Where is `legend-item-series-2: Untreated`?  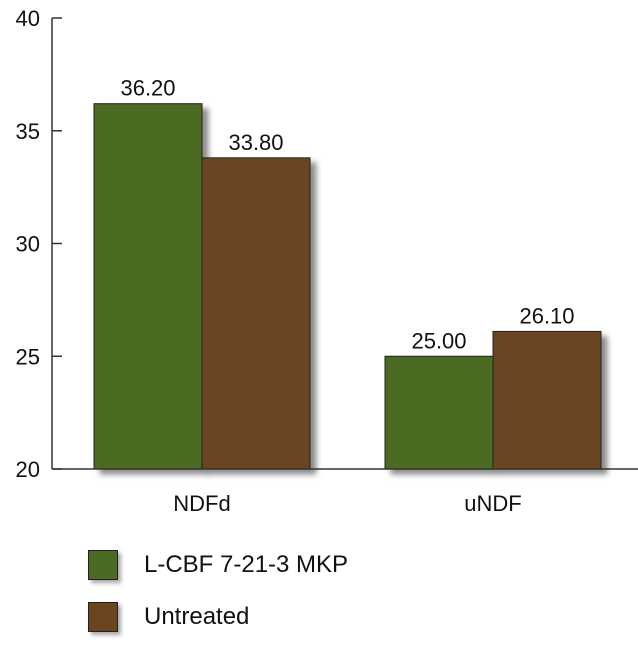
legend-item-series-2: Untreated is located at coordinates (218, 617).